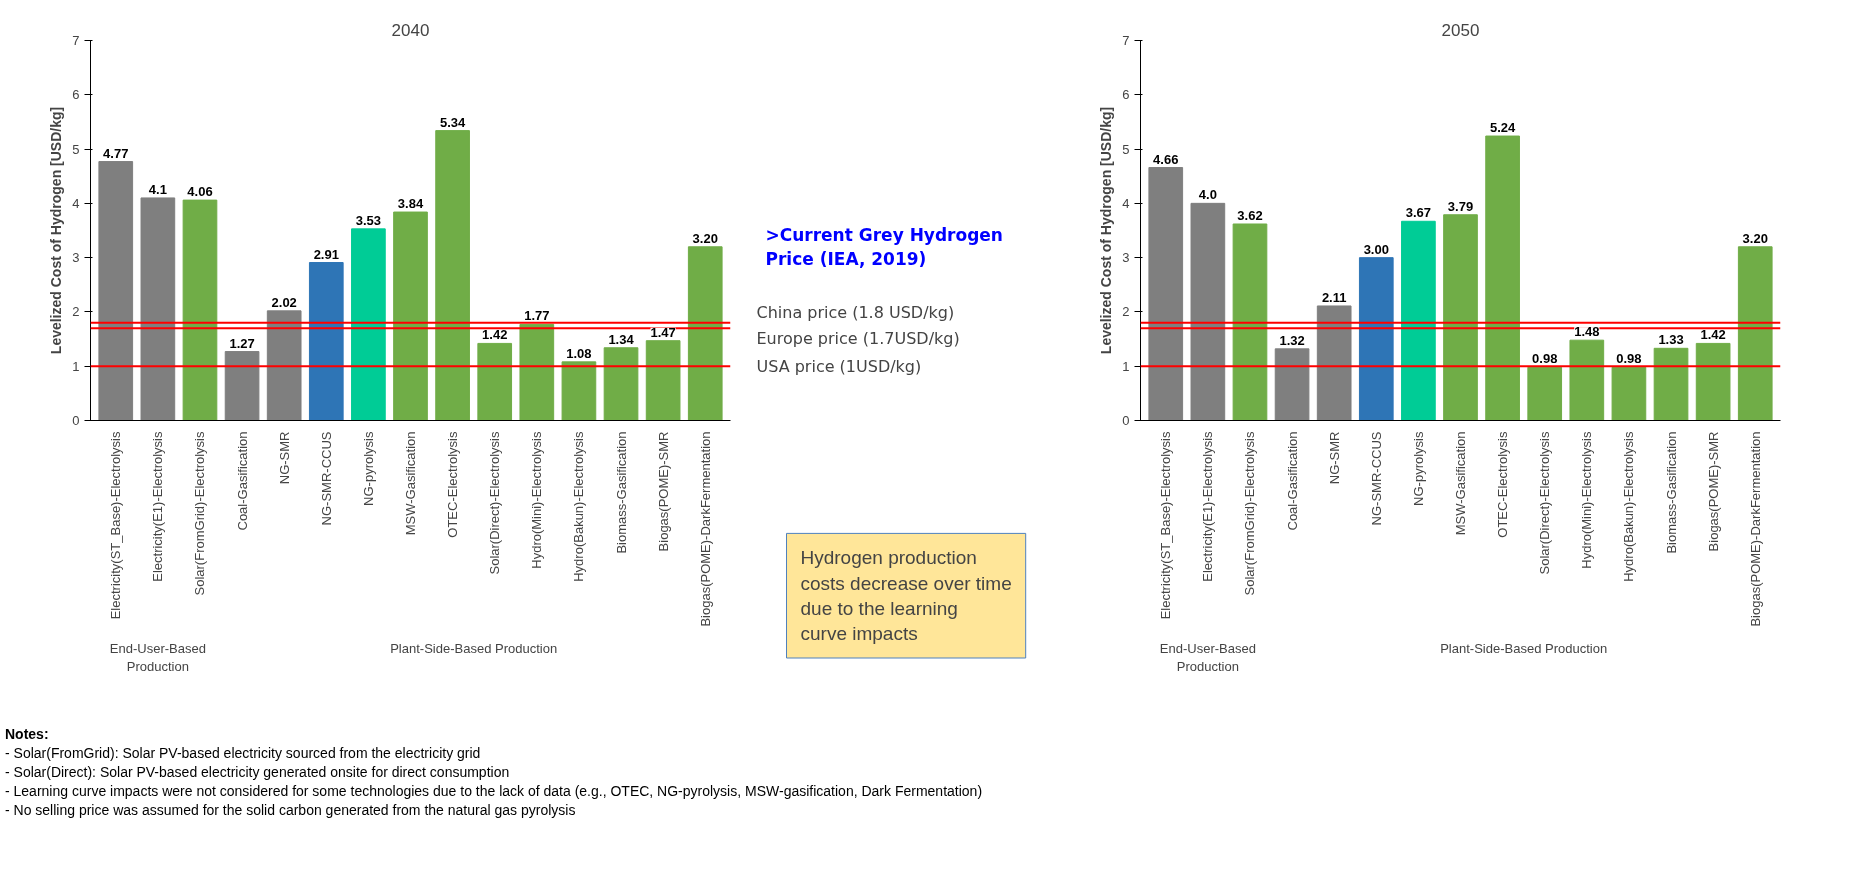 This screenshot has width=1860, height=890. Describe the element at coordinates (884, 246) in the screenshot. I see `text: >Current Grey Hydrogen Price (IEA, 2019)` at that location.